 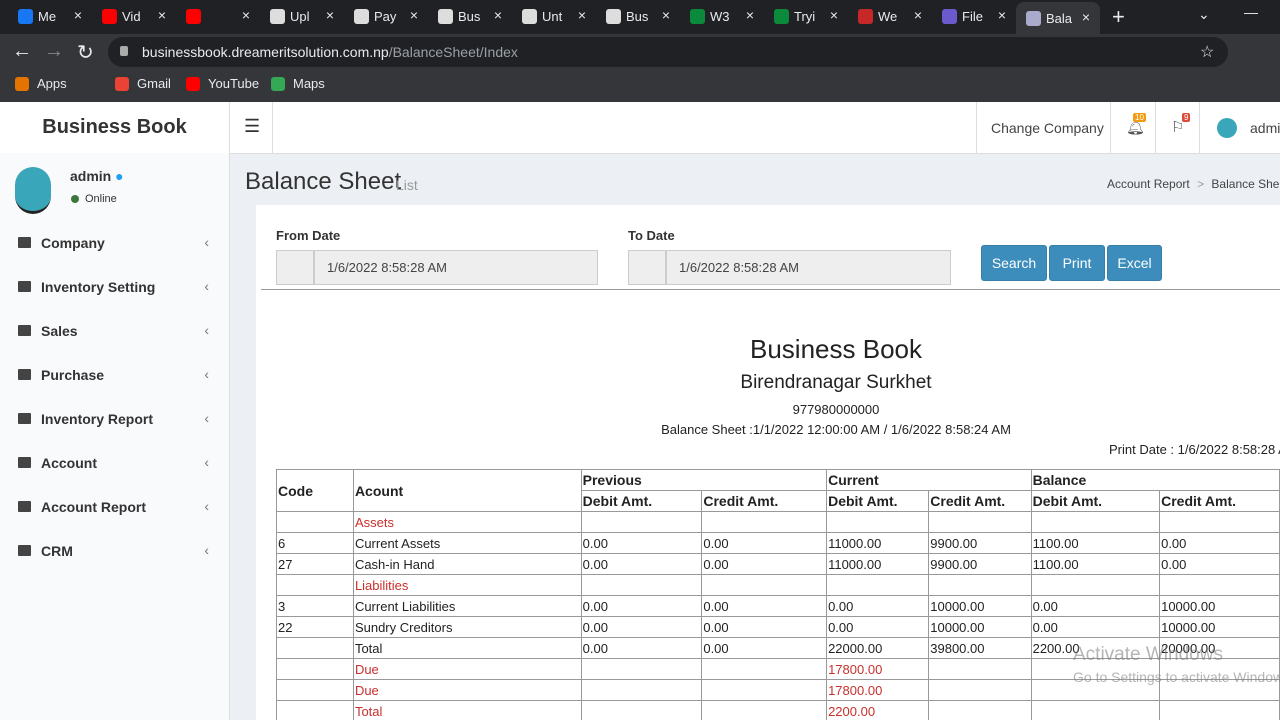 What do you see at coordinates (272, 127) in the screenshot?
I see `divider` at bounding box center [272, 127].